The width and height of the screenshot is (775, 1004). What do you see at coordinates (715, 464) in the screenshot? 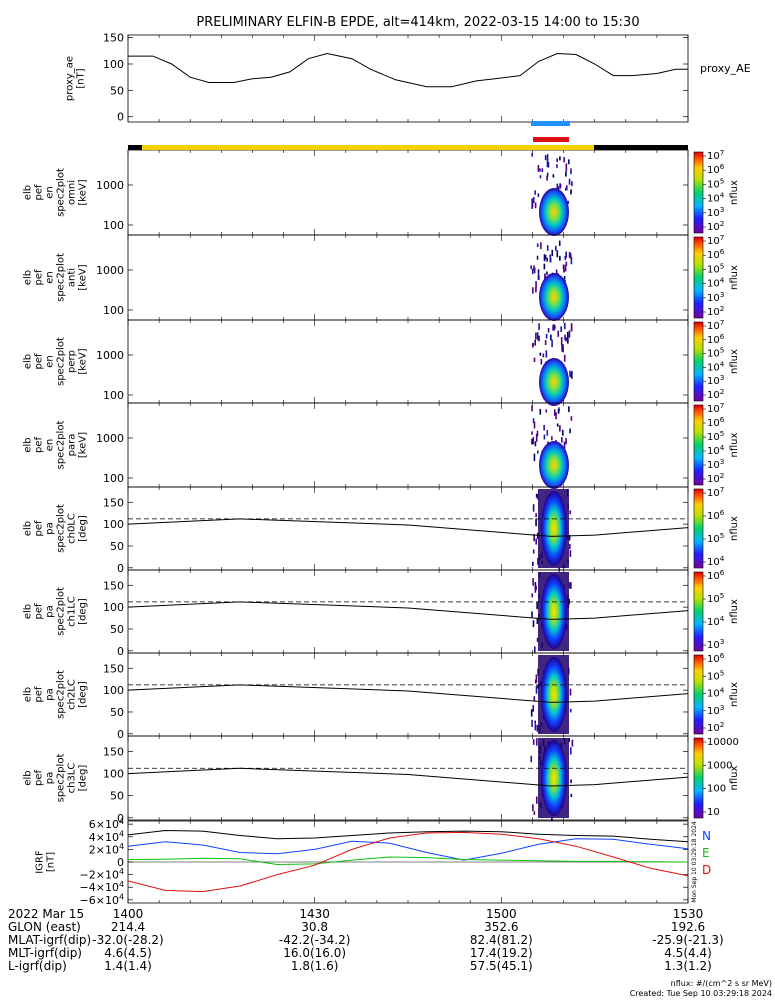
I see `colorbar-tick-label: 10³` at bounding box center [715, 464].